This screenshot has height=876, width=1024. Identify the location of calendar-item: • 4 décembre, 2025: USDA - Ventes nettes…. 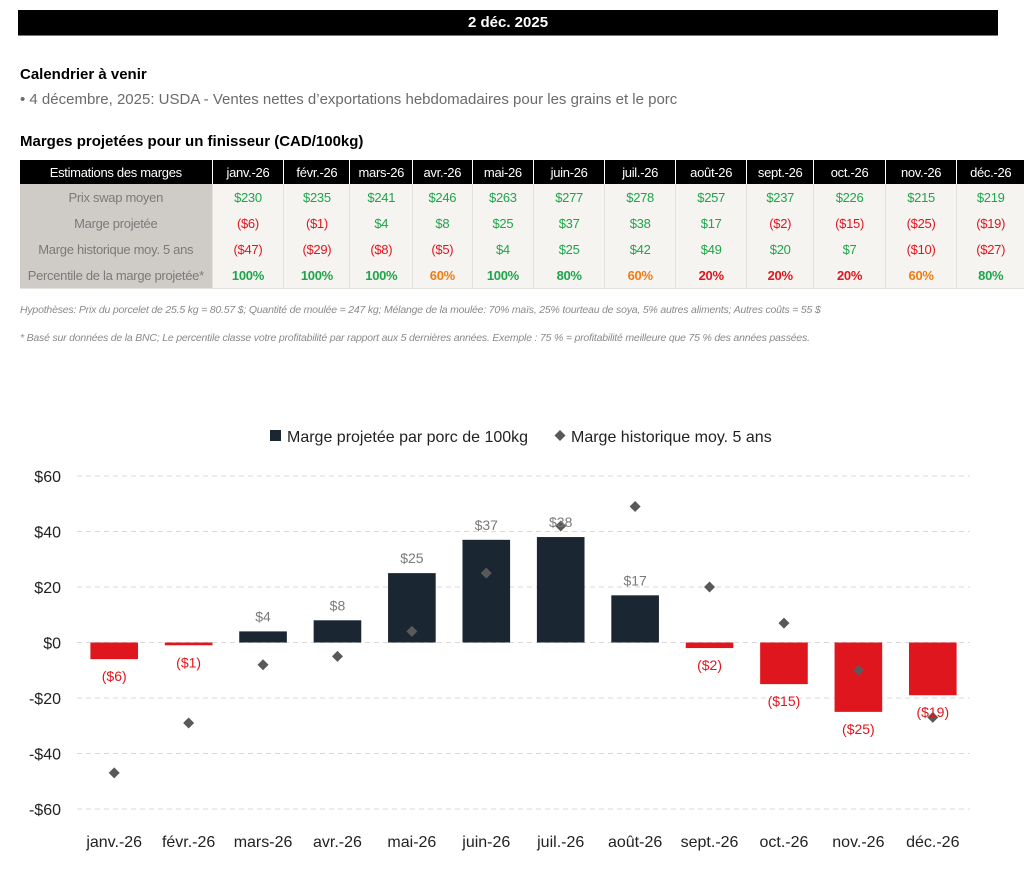
(349, 99).